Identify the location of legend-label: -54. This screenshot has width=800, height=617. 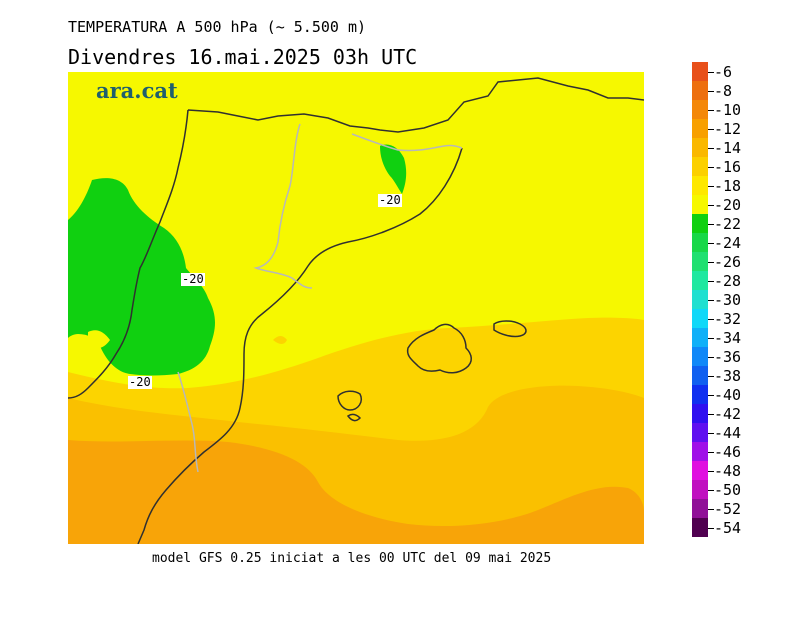
(728, 527).